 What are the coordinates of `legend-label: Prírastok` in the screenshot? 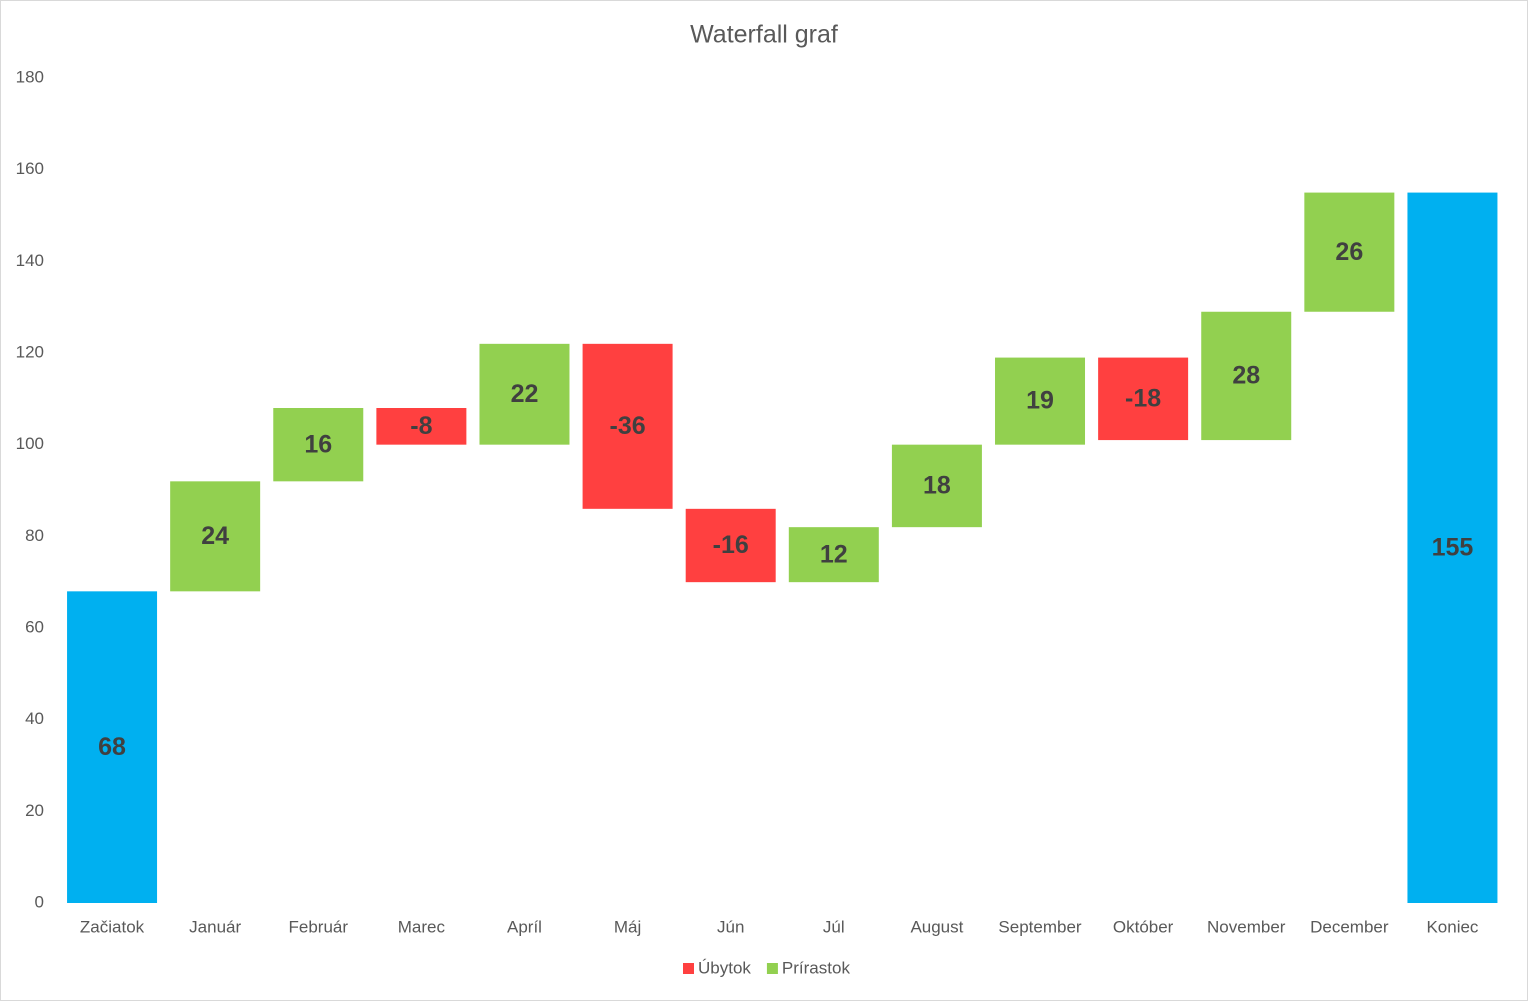 It's located at (816, 967).